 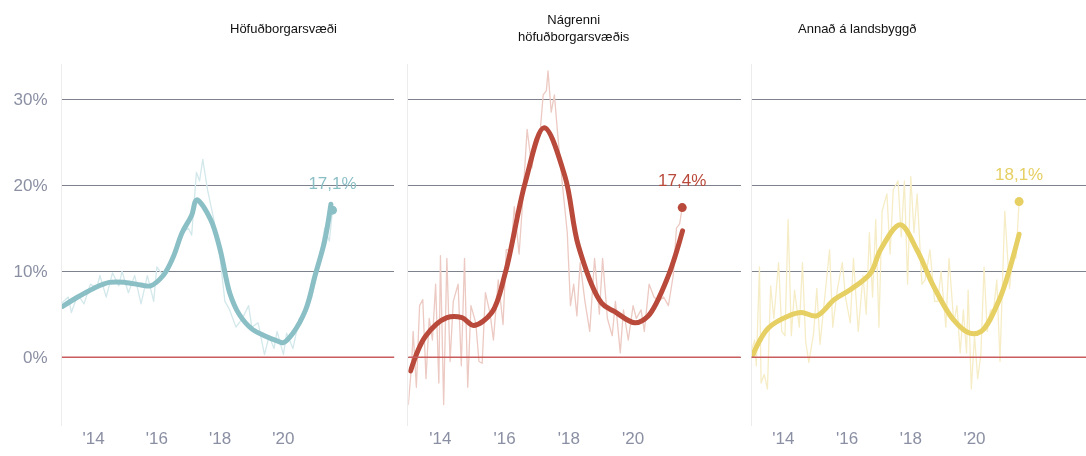 What do you see at coordinates (857, 28) in the screenshot?
I see `chart-title: Annað á landsbyggð` at bounding box center [857, 28].